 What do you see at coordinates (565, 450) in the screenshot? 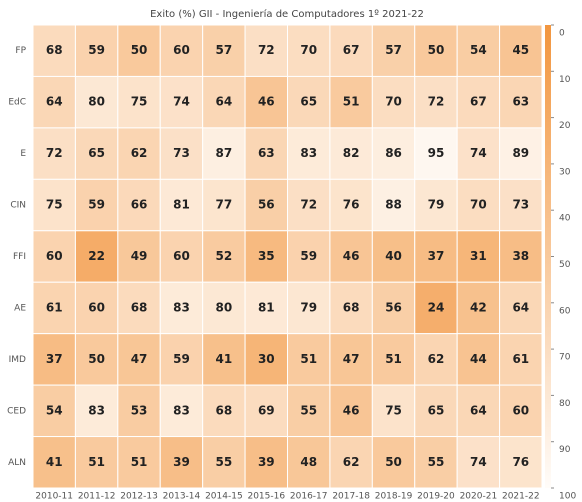
I see `colorbar-tick-label: 90` at bounding box center [565, 450].